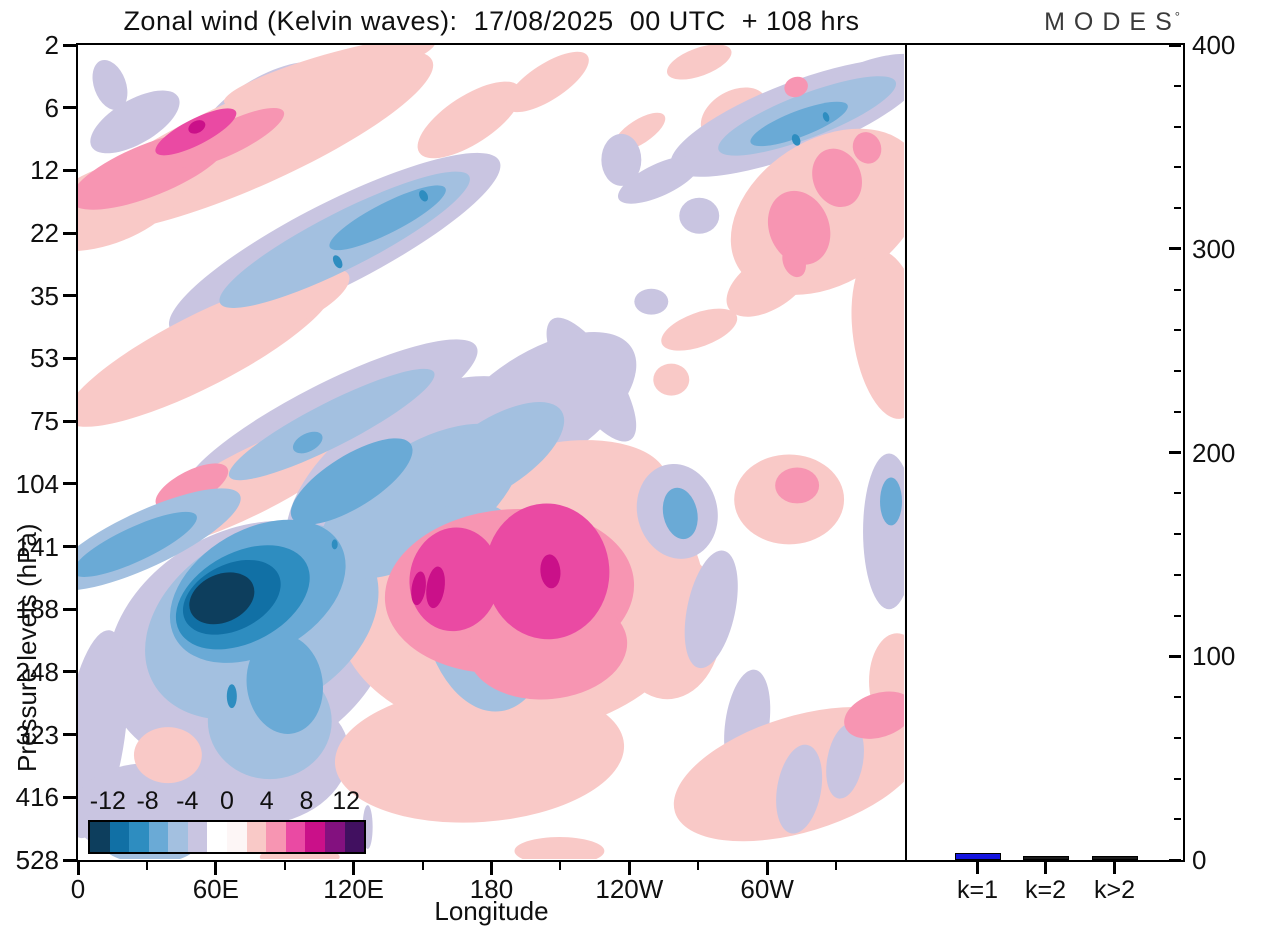 This screenshot has height=930, width=1280. I want to click on colorbar-tick-label: 0, so click(227, 801).